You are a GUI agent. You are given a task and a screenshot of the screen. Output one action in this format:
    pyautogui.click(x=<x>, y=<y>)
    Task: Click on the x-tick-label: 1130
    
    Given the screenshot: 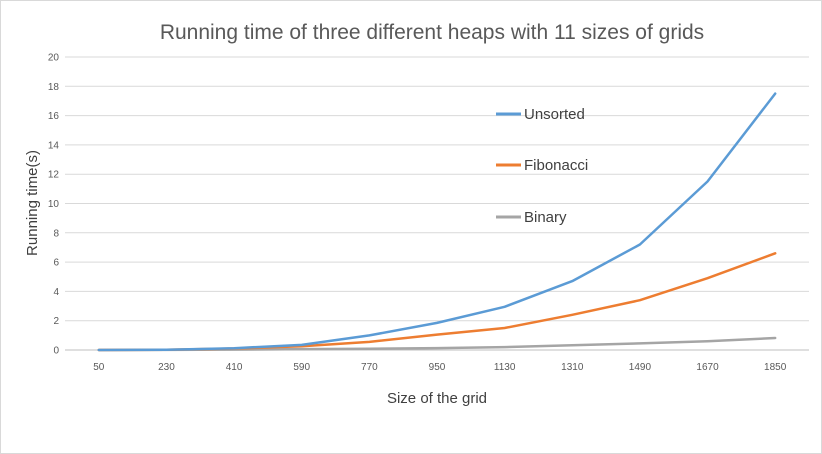 What is the action you would take?
    pyautogui.click(x=505, y=367)
    